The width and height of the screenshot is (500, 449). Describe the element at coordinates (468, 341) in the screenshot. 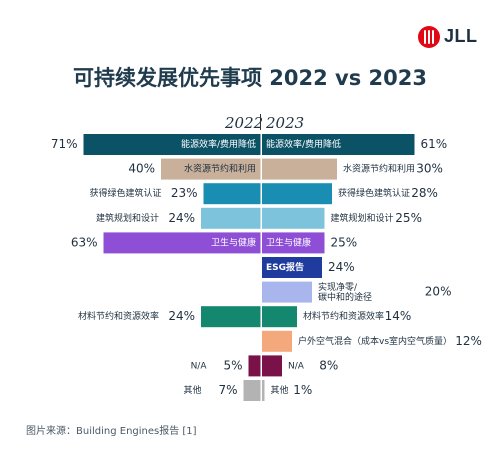

I see `value-label-2023: 12%` at that location.